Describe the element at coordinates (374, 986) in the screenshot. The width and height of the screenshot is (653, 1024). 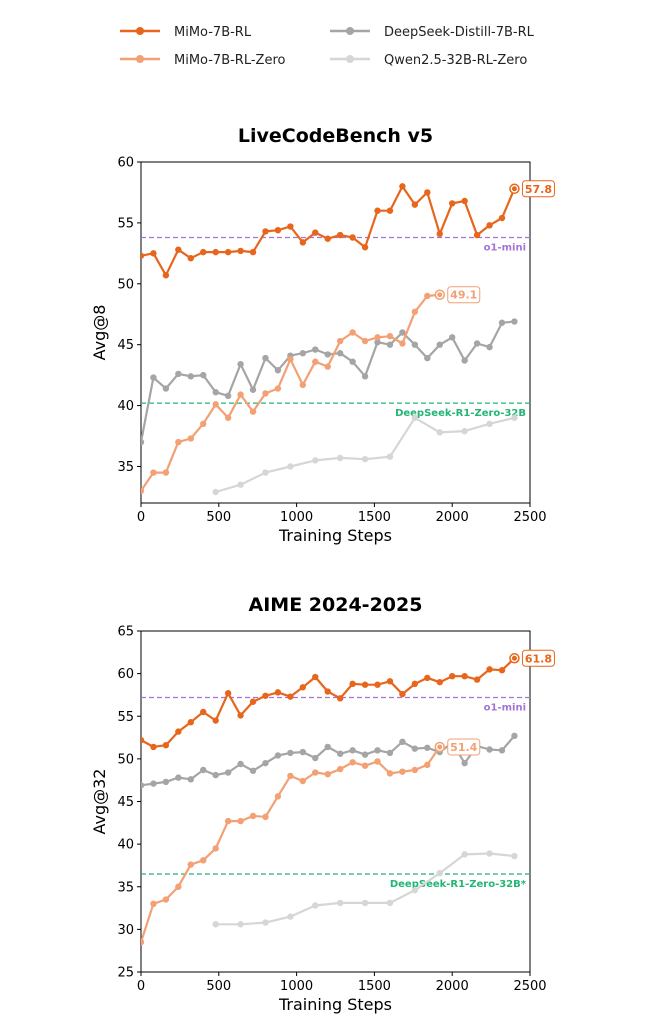
I see `x-tick-label: 1500` at that location.